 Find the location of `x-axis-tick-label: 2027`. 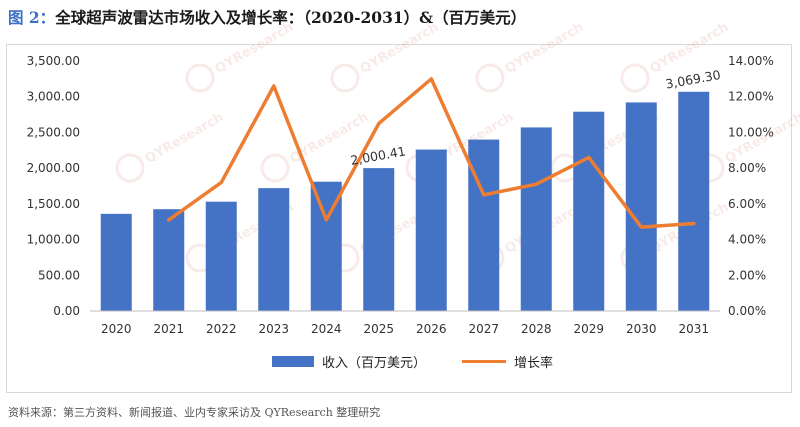

x-axis-tick-label: 2027 is located at coordinates (483, 329).